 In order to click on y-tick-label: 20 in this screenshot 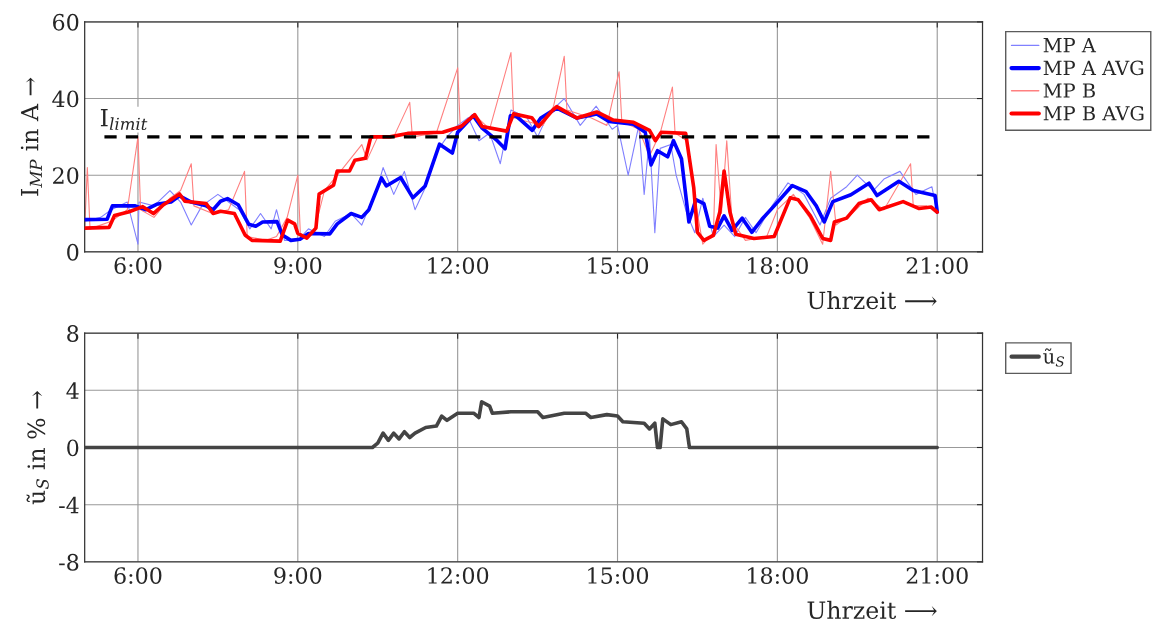, I will do `click(66, 175)`.